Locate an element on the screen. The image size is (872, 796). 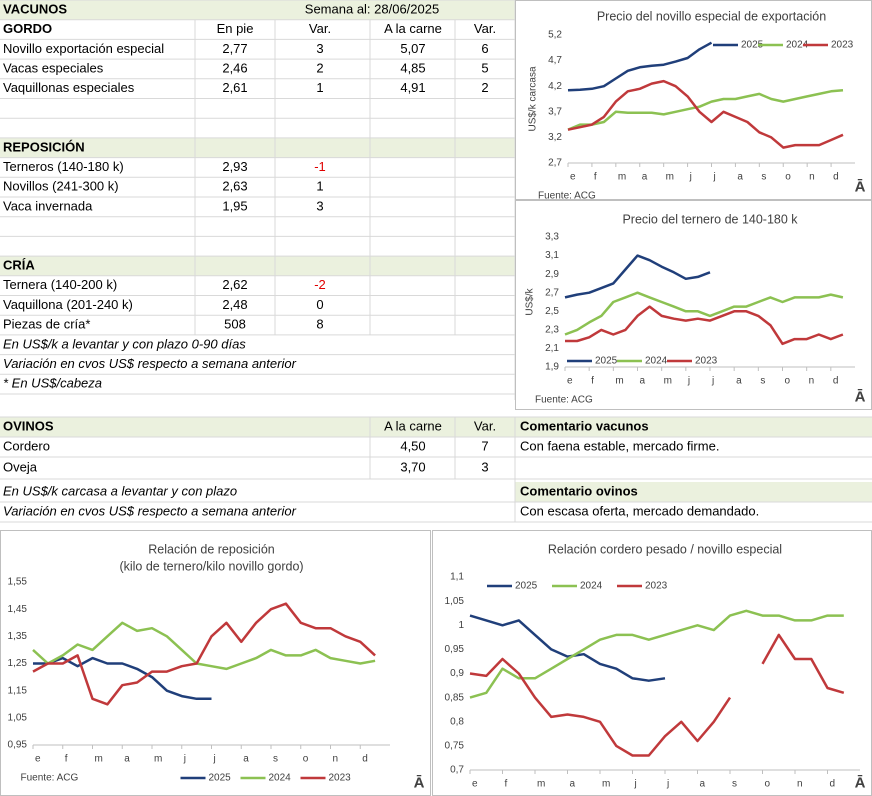
cell: 2,62 is located at coordinates (234, 284).